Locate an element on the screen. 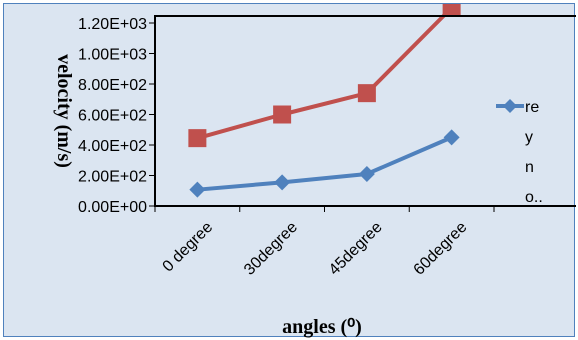 The width and height of the screenshot is (578, 340). y-tick-label: 2.00E+02 is located at coordinates (112, 177).